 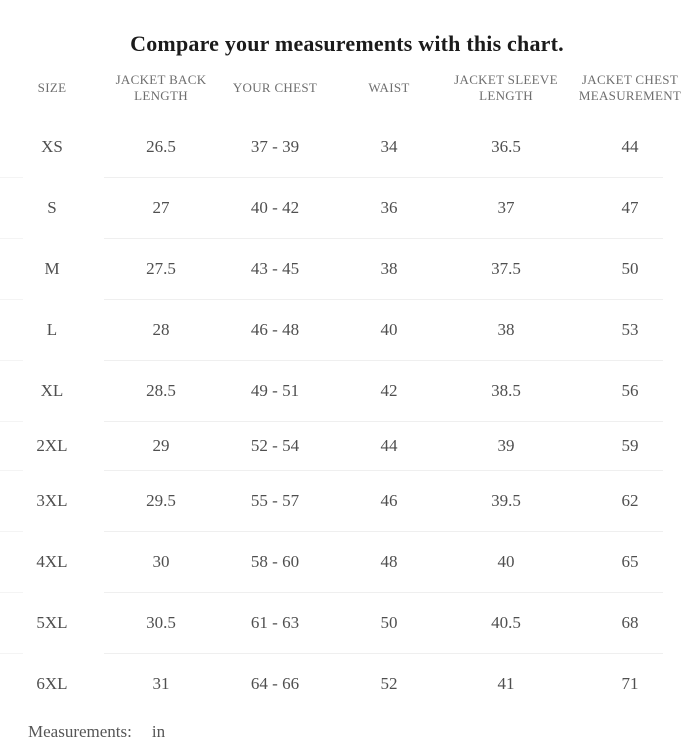 I want to click on sleeve-length-cell: 40.5, so click(x=506, y=622).